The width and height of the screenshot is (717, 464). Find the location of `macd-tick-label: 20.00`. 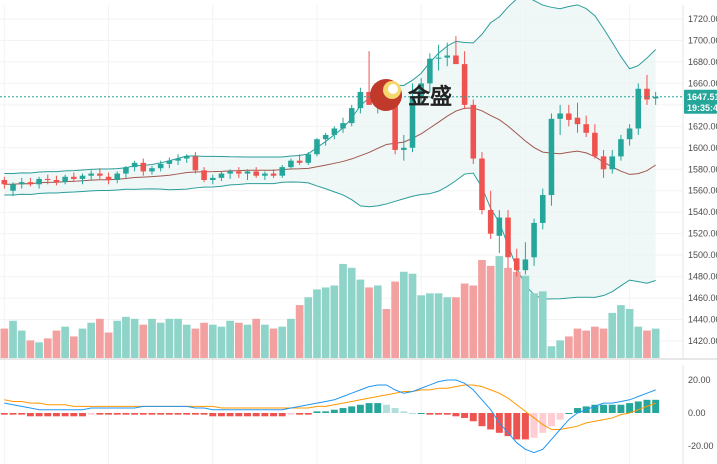

macd-tick-label: 20.00 is located at coordinates (699, 380).